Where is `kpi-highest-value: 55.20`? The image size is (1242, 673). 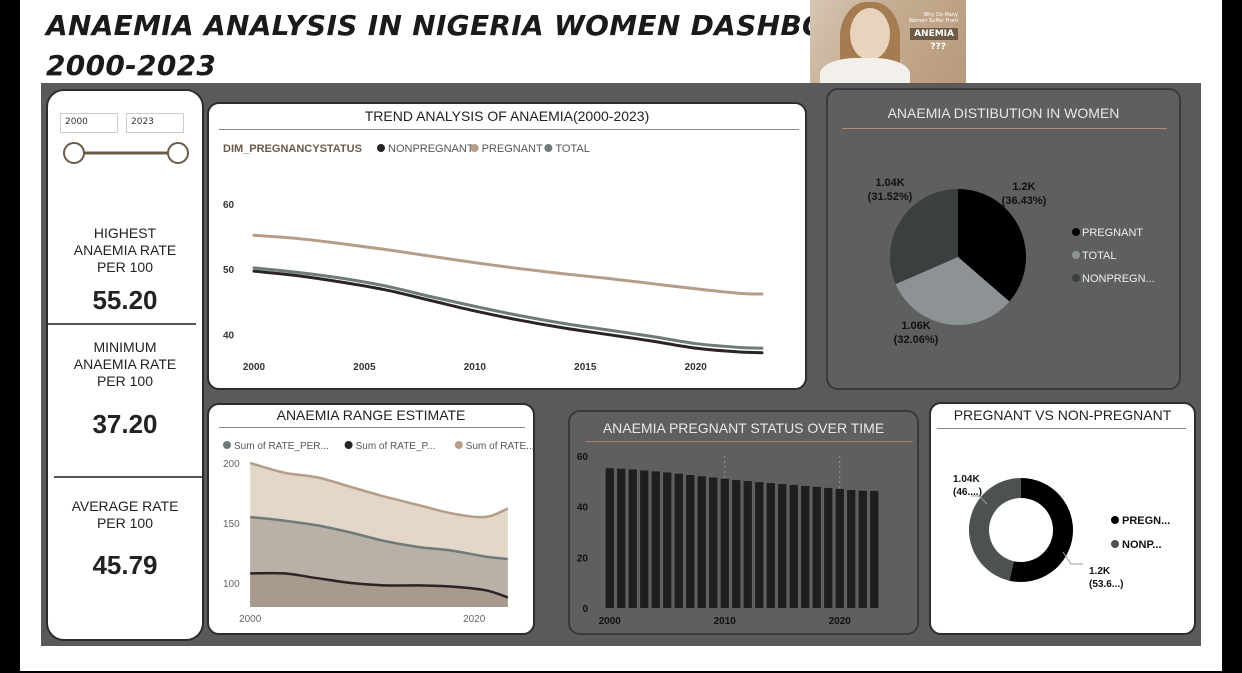
kpi-highest-value: 55.20 is located at coordinates (125, 300).